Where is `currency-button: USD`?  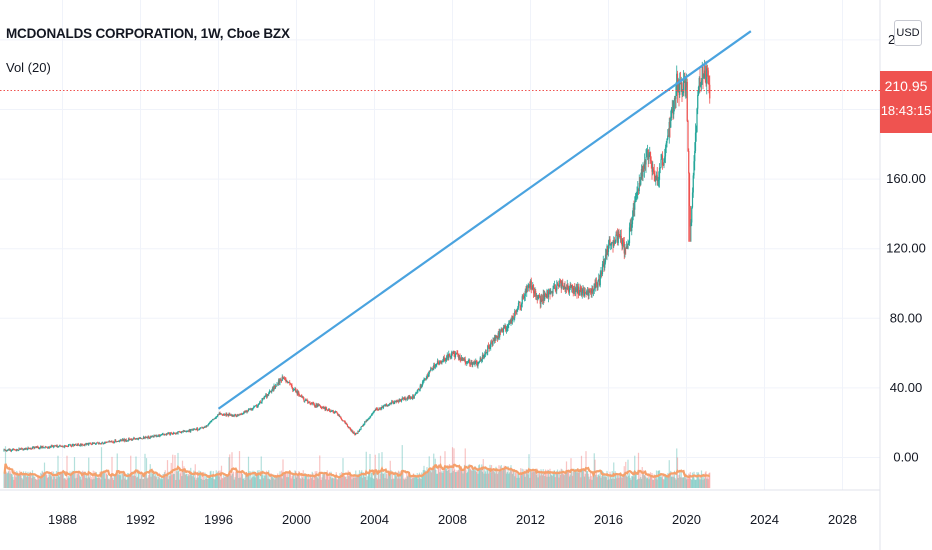 currency-button: USD is located at coordinates (908, 33).